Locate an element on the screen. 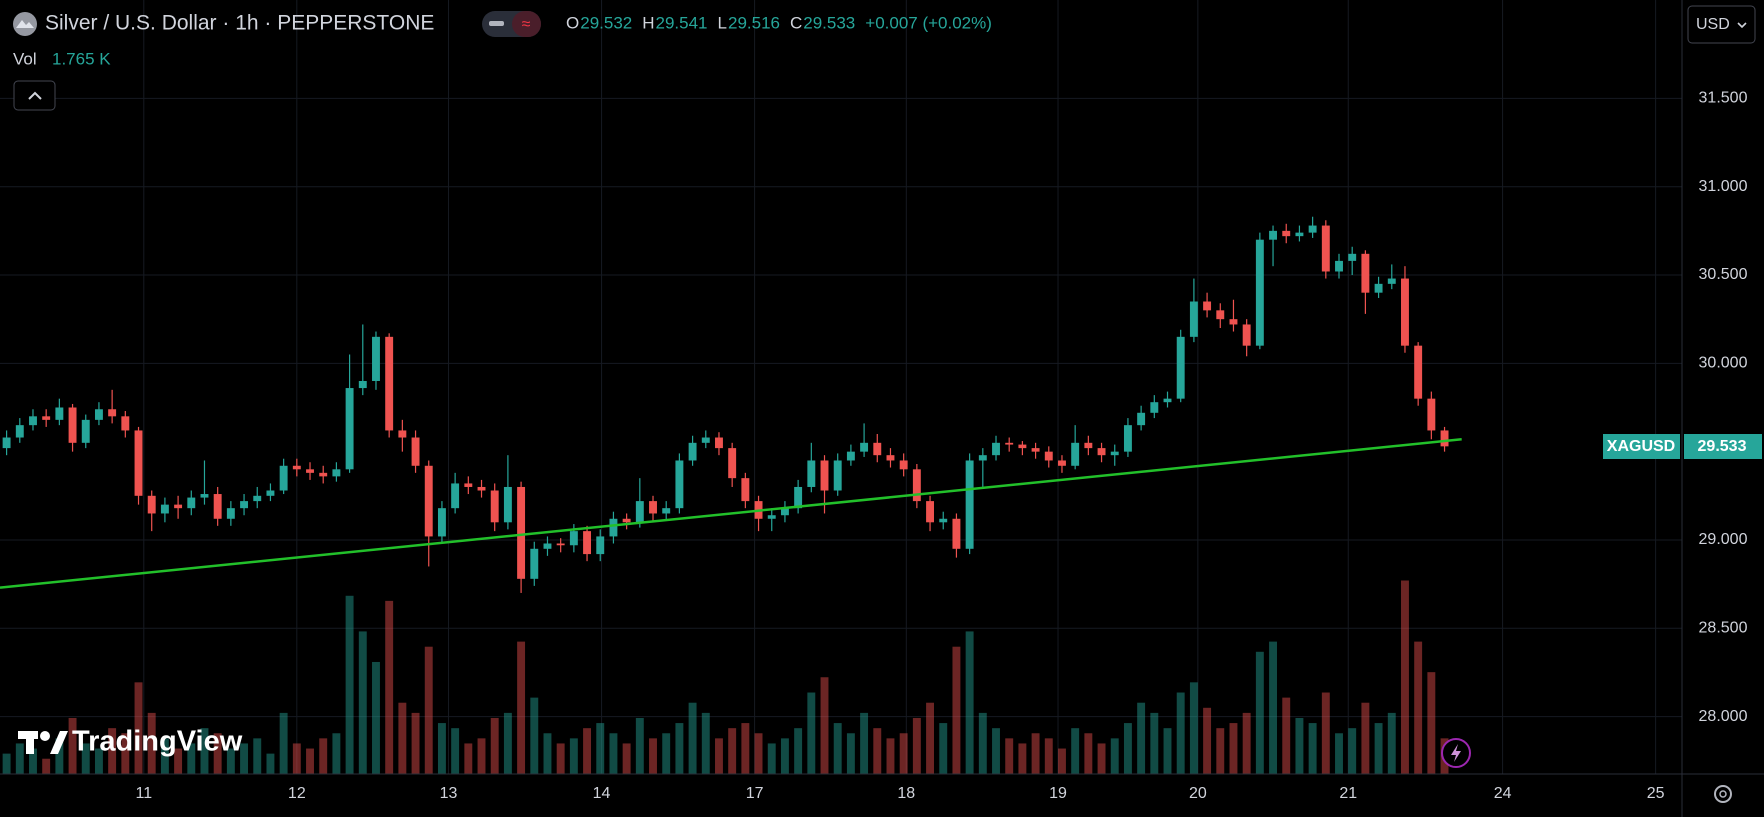 The image size is (1764, 817). status-icon is located at coordinates (496, 23).